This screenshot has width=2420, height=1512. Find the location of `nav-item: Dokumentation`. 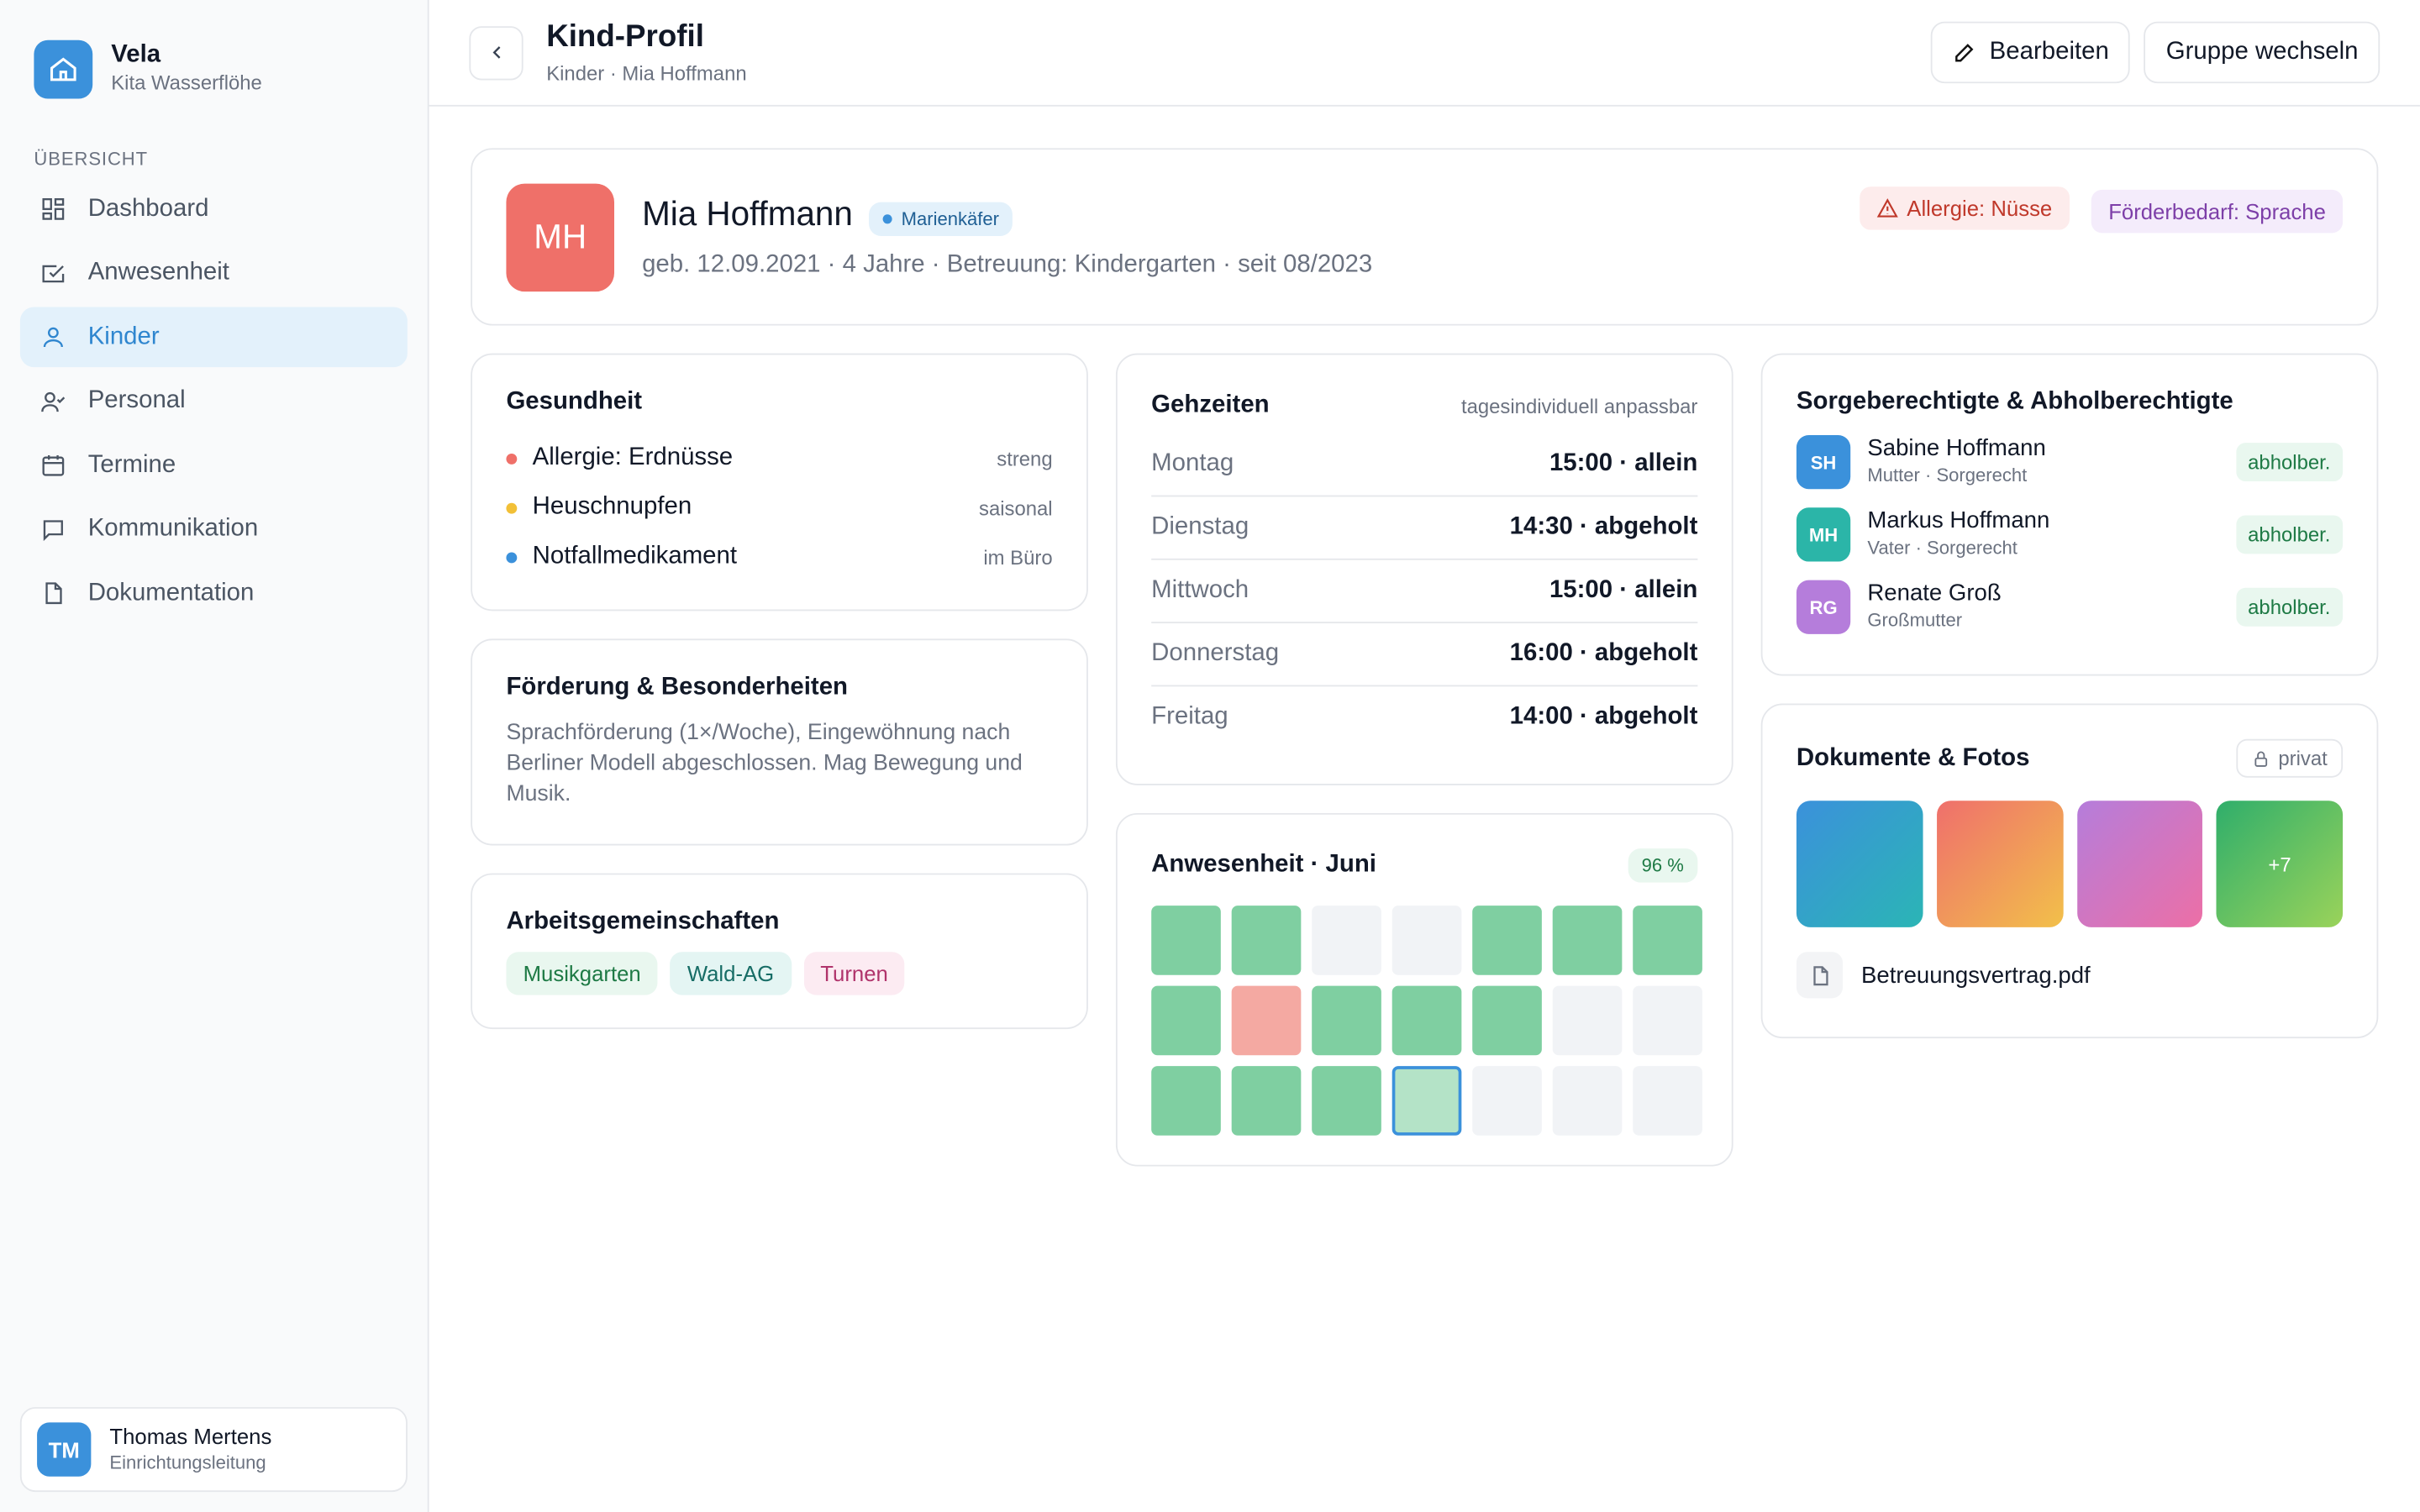

nav-item: Dokumentation is located at coordinates (214, 593).